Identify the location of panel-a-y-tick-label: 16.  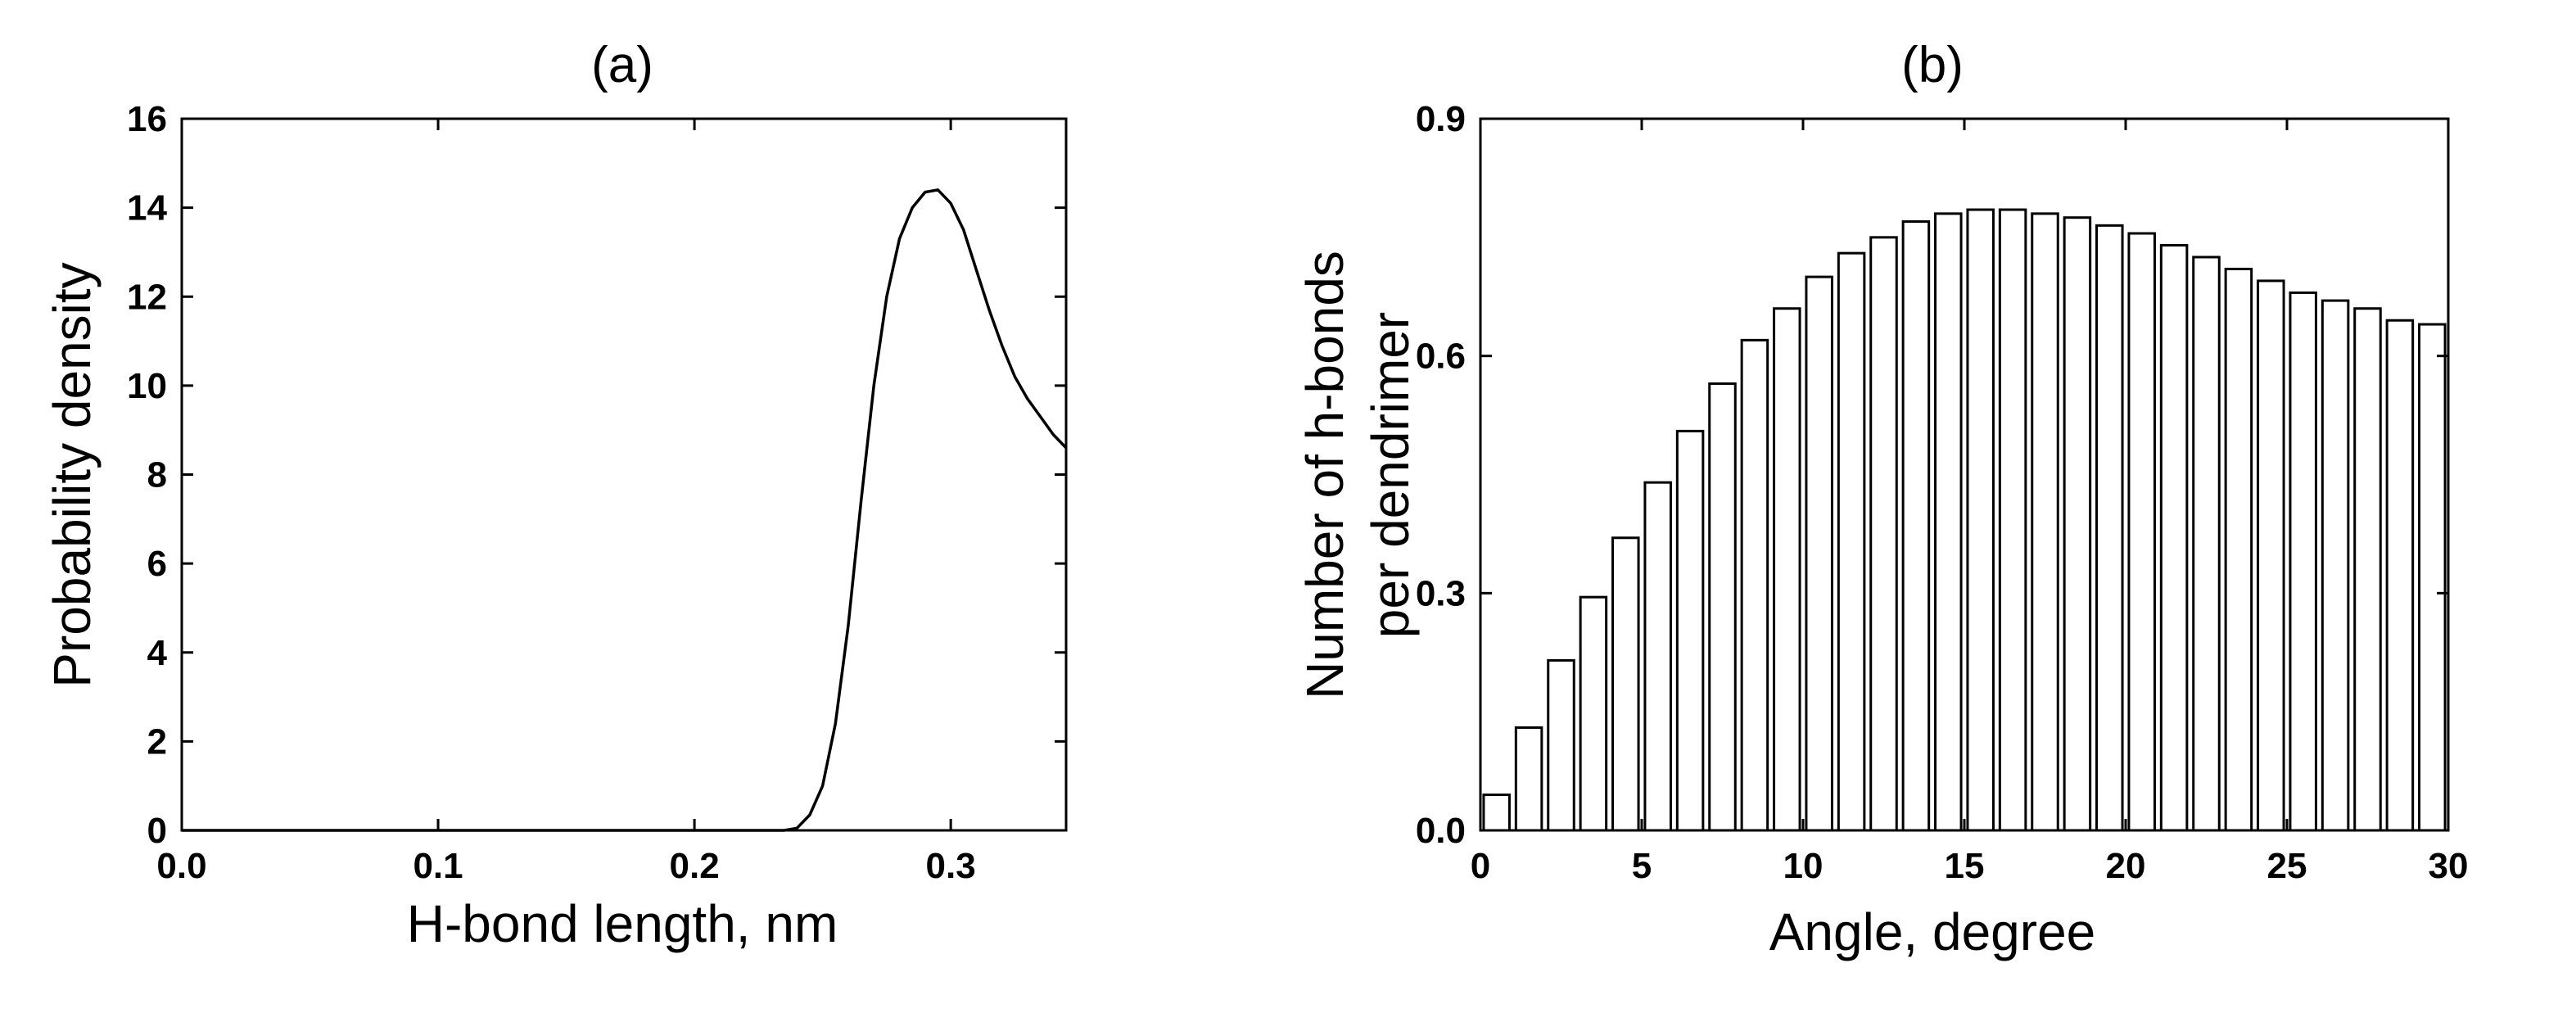
(147, 119).